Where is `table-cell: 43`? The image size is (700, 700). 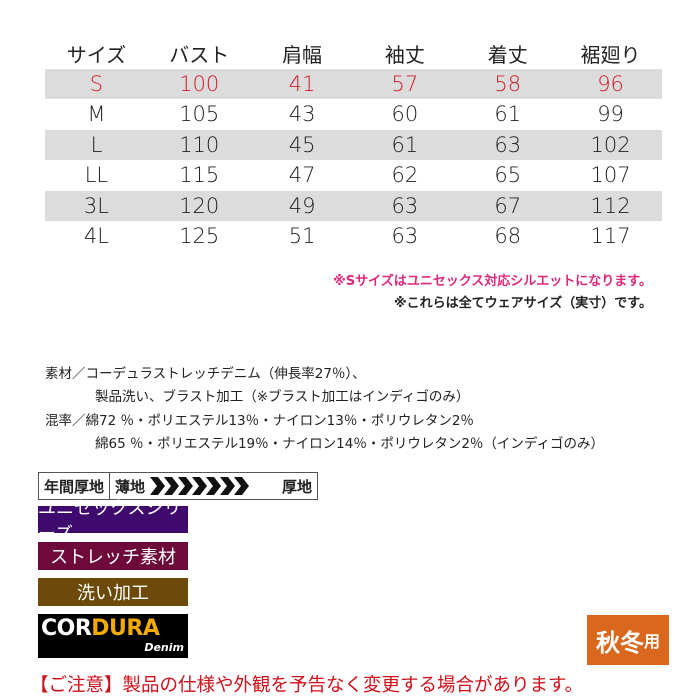
table-cell: 43 is located at coordinates (302, 114).